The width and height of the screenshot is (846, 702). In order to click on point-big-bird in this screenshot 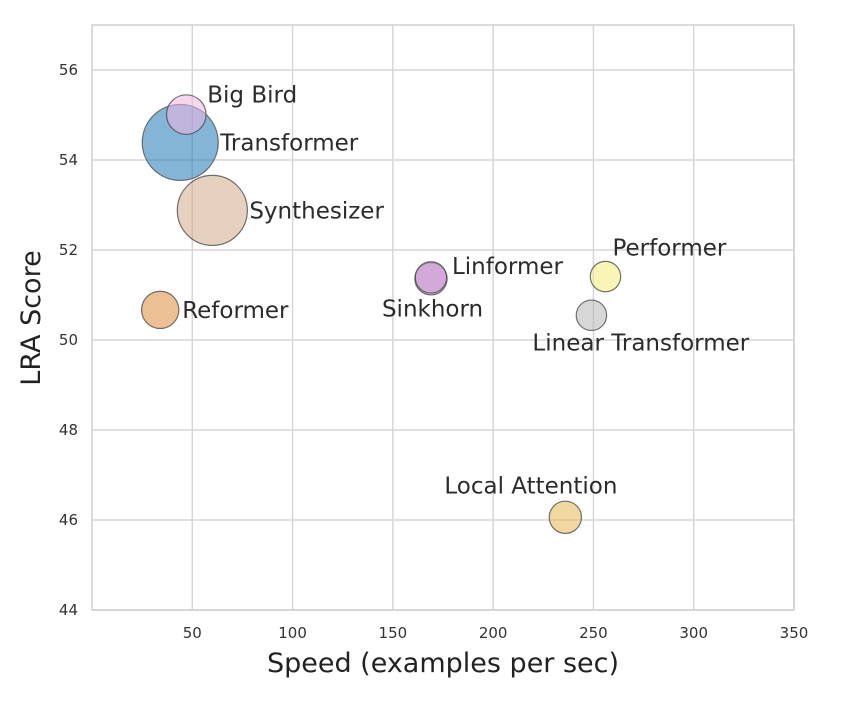, I will do `click(186, 114)`.